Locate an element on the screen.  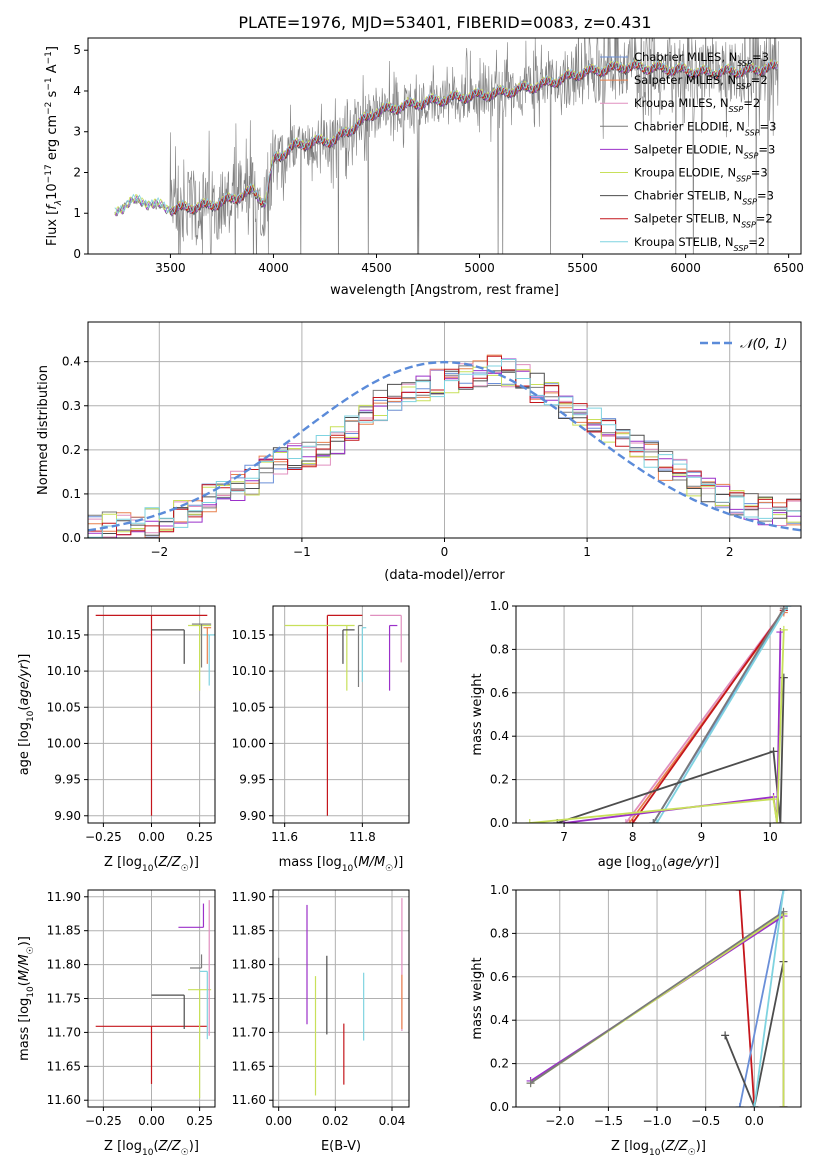
y-tick-label: 11.90 is located at coordinates (64, 897).